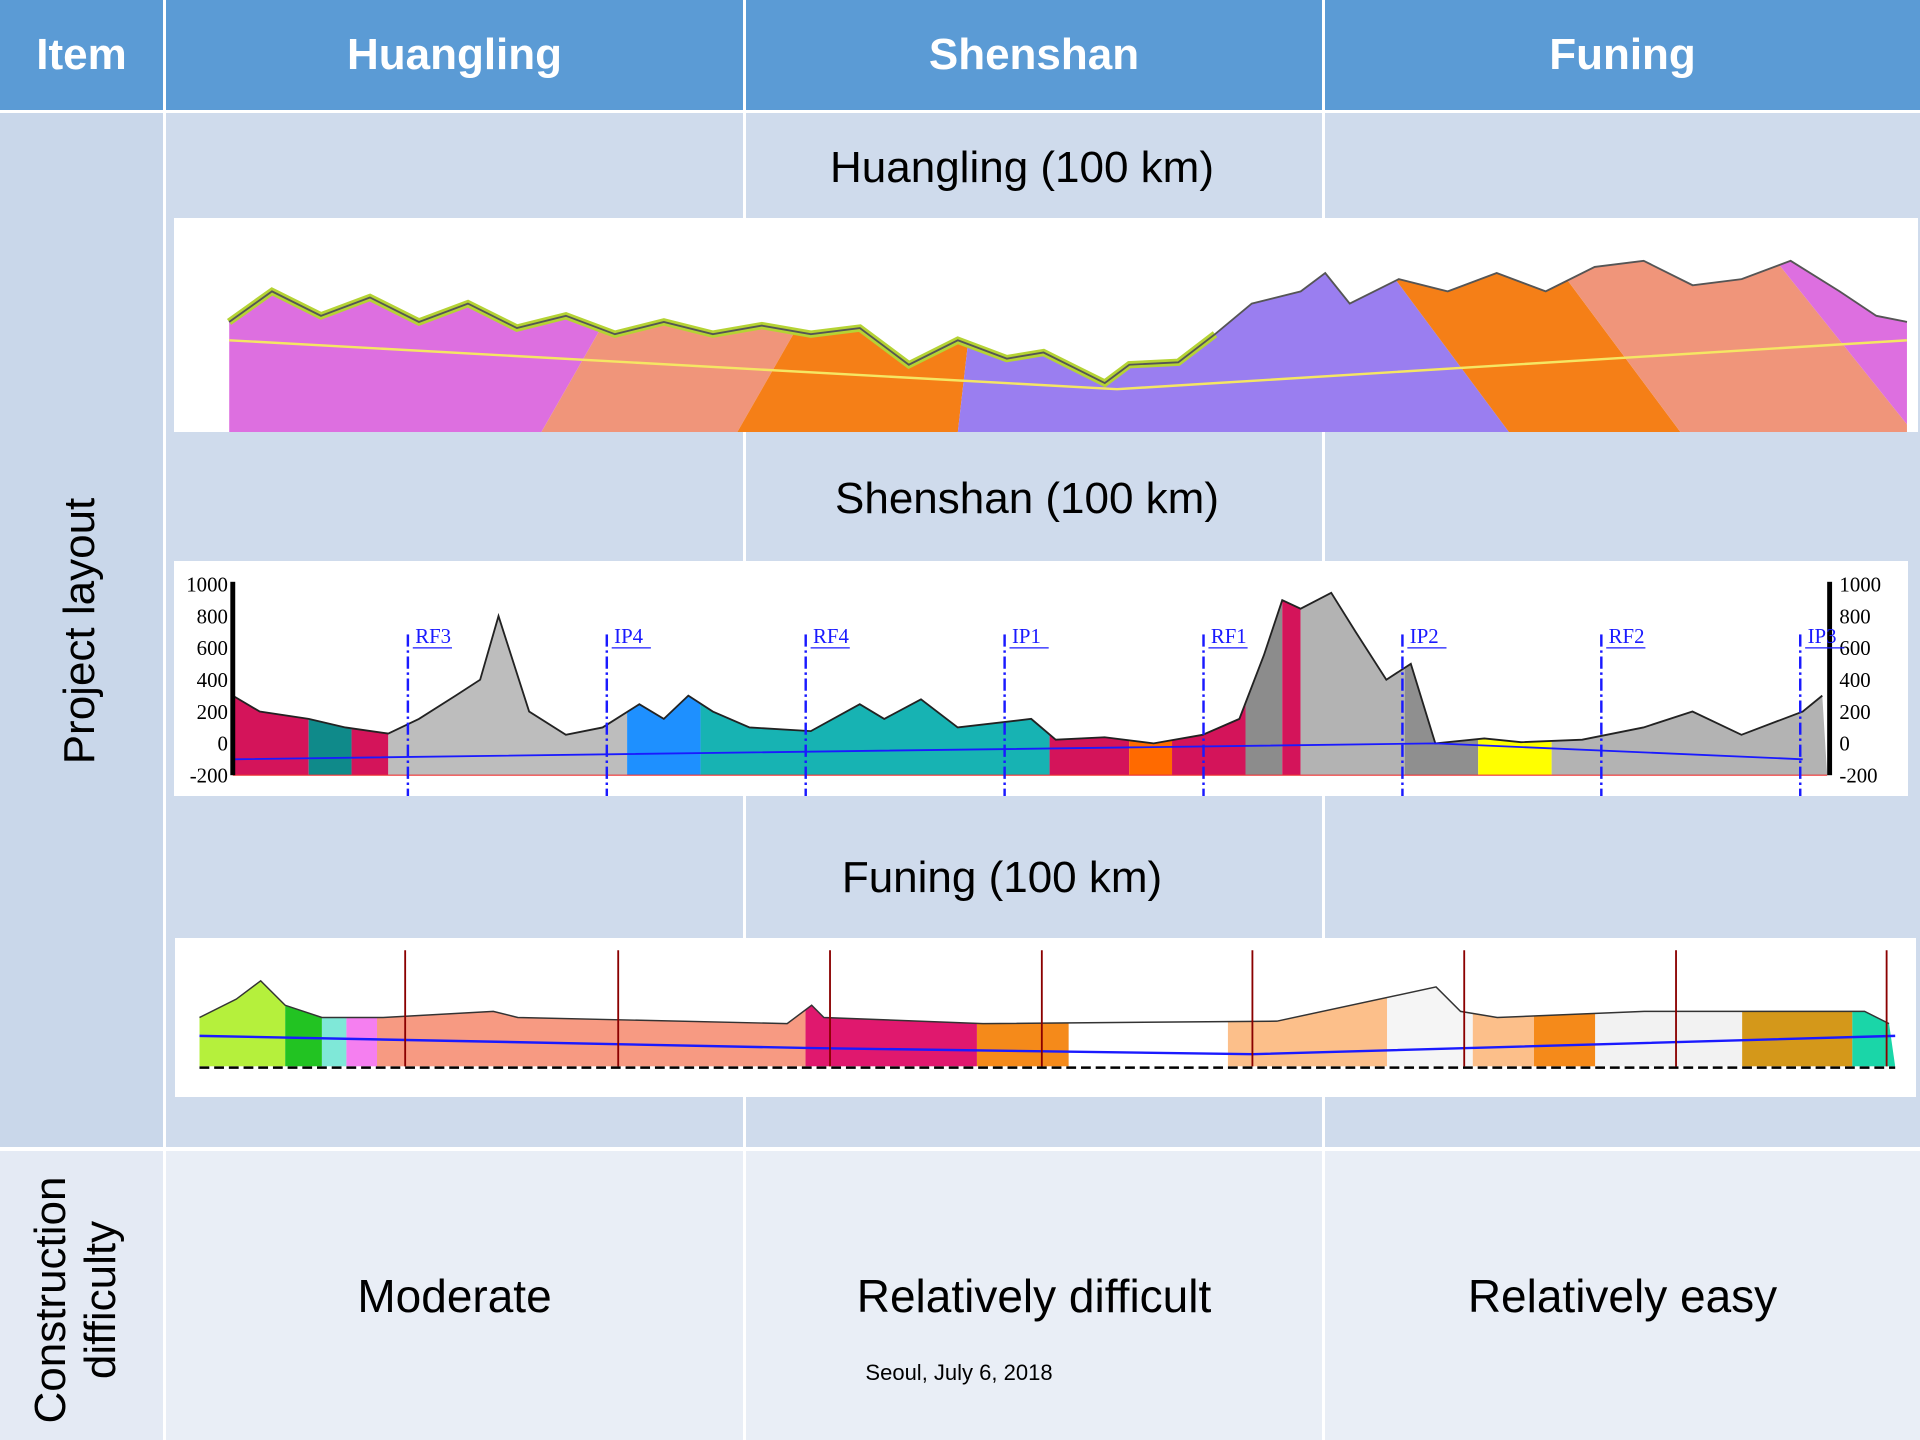 This screenshot has width=1920, height=1440. I want to click on marker-label: RF1, so click(1229, 636).